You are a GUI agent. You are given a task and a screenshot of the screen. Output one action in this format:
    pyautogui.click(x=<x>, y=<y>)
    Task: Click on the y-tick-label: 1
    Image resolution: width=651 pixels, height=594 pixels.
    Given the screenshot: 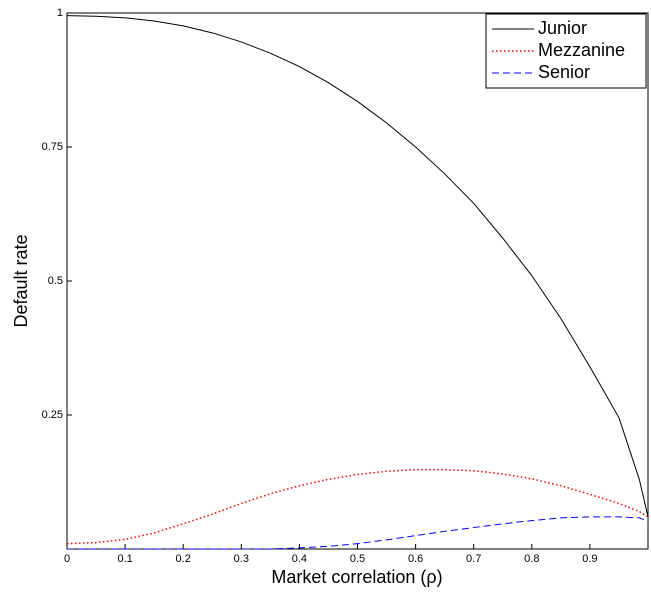 What is the action you would take?
    pyautogui.click(x=60, y=13)
    